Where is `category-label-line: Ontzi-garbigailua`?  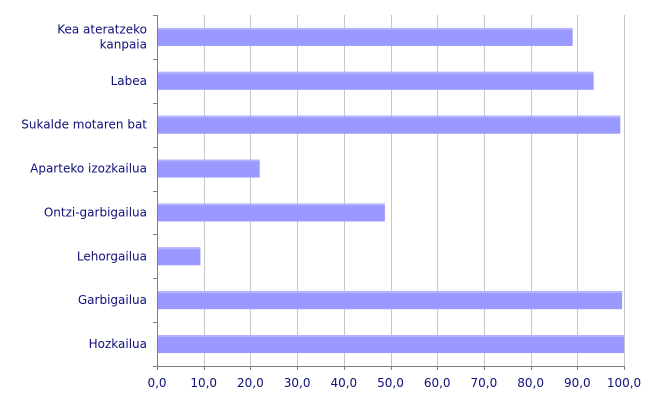 category-label-line: Ontzi-garbigailua is located at coordinates (95, 212).